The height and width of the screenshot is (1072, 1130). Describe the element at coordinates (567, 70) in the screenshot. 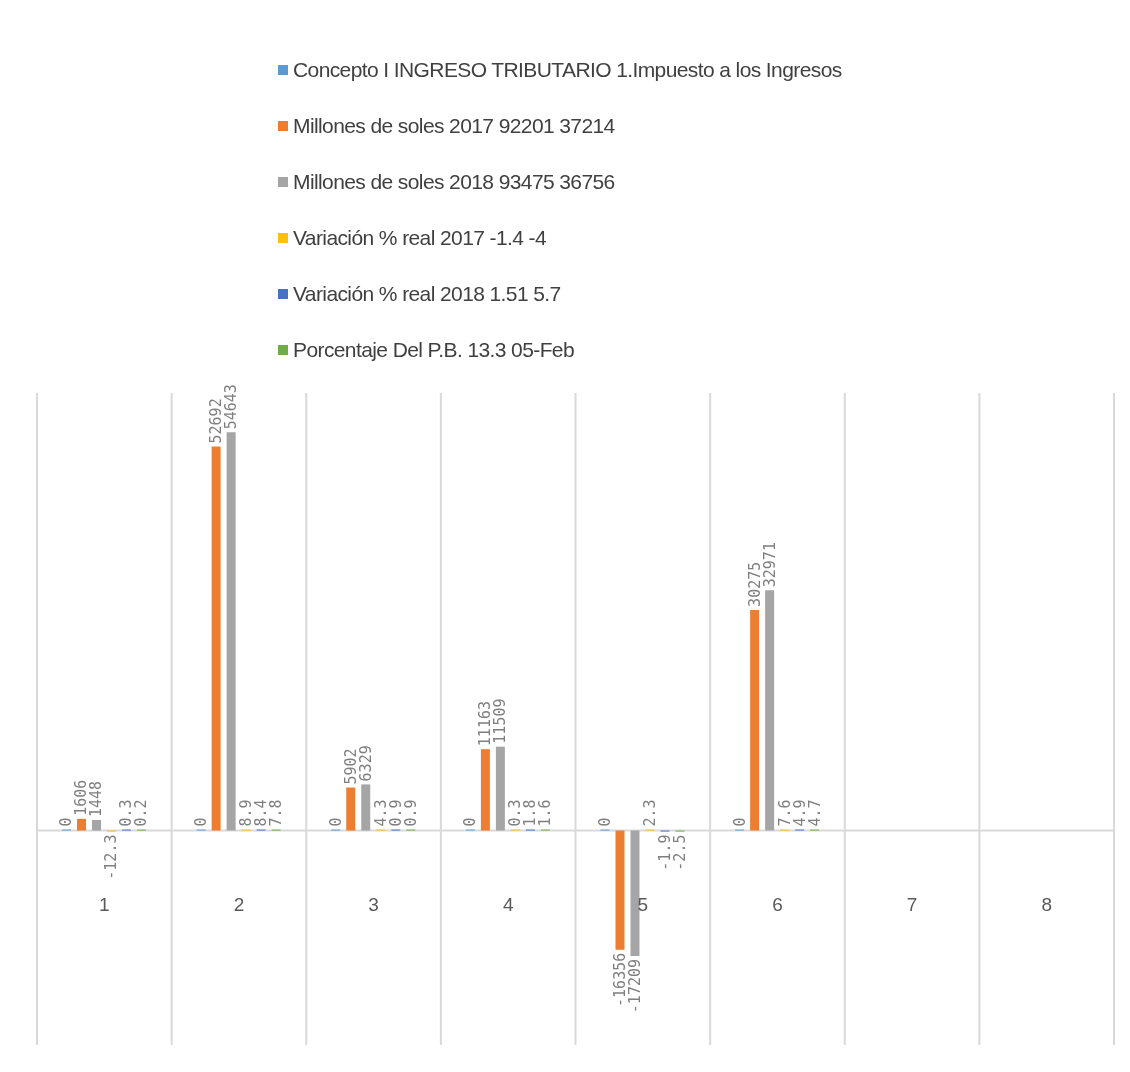

I see `legend-label: Concepto I INGRESO TRIBUTARIO 1.Impuesto a los Ingresos` at that location.